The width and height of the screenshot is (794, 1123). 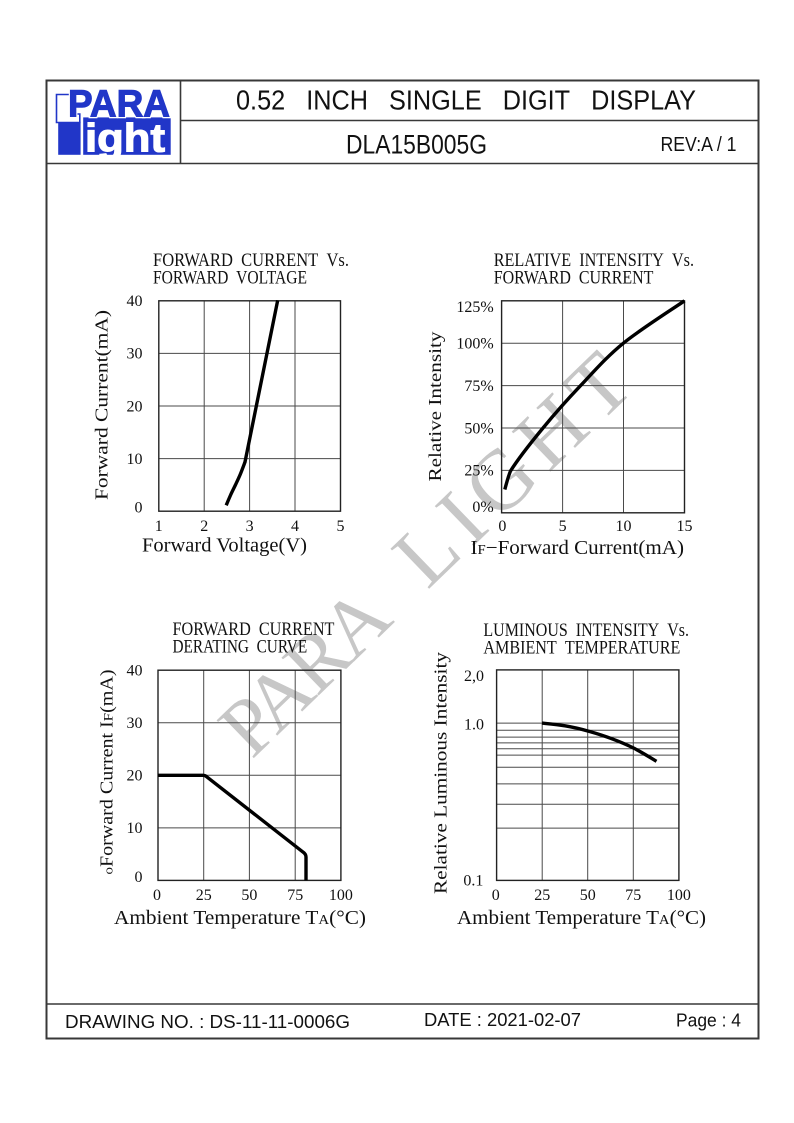 I want to click on svg-text: DATE : 2021-02-07, so click(x=502, y=1019).